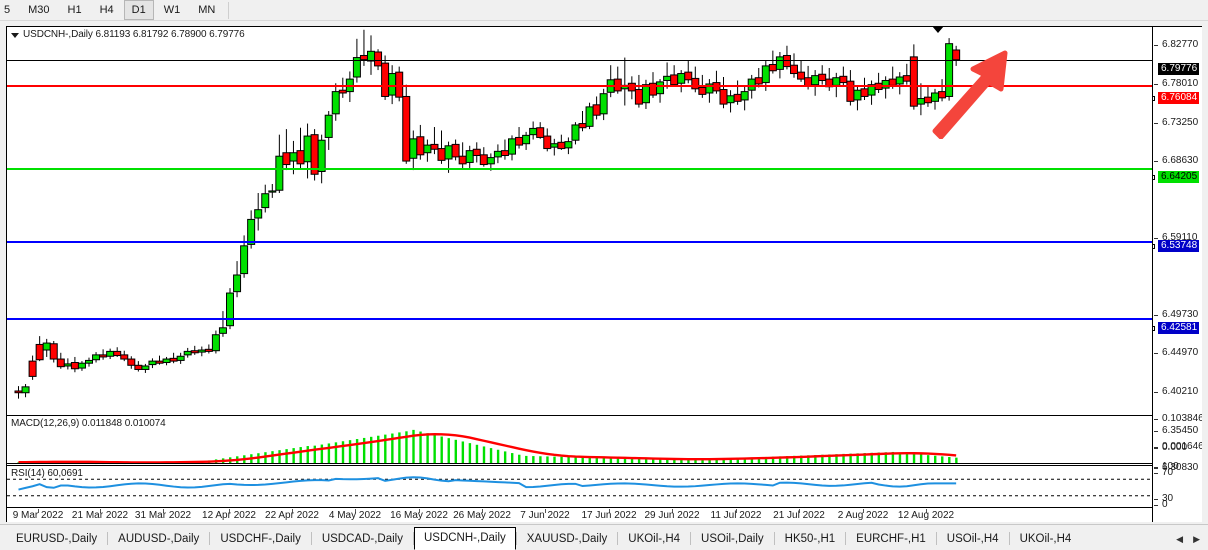 Image resolution: width=1208 pixels, height=550 pixels. Describe the element at coordinates (106, 10) in the screenshot. I see `timeframe-button-h4: H4` at that location.